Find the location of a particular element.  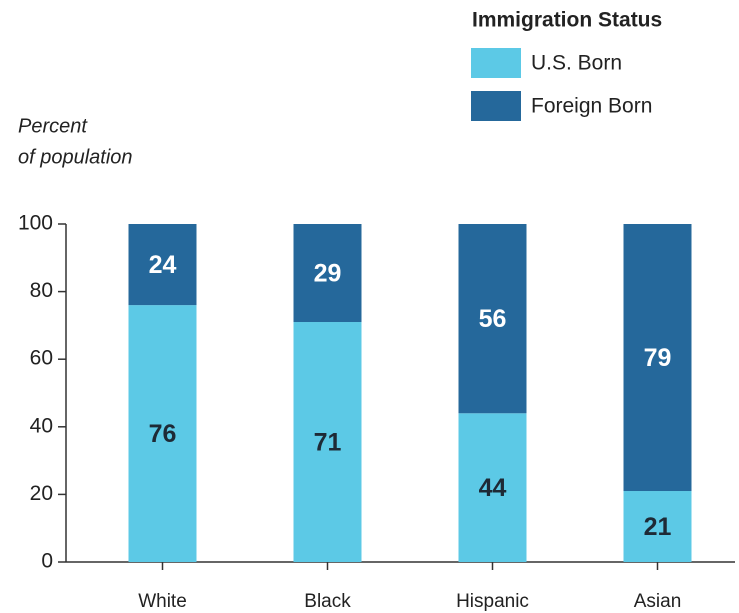

data-label: 71 is located at coordinates (328, 443).